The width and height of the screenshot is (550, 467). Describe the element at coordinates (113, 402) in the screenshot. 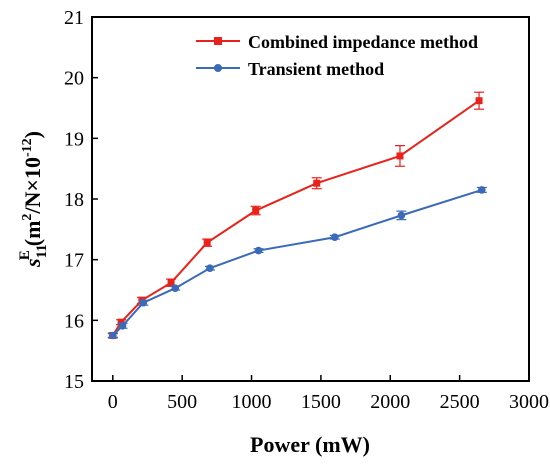

I see `x-tick-label: 0` at that location.